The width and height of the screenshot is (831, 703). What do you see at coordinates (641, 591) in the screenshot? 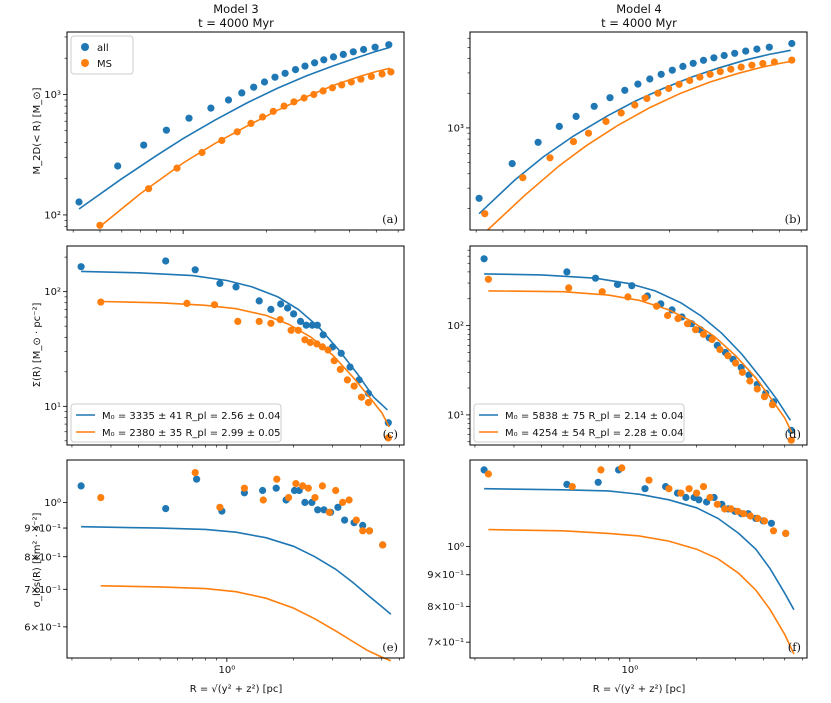
I see `panel-f-ms-fit-line` at bounding box center [641, 591].